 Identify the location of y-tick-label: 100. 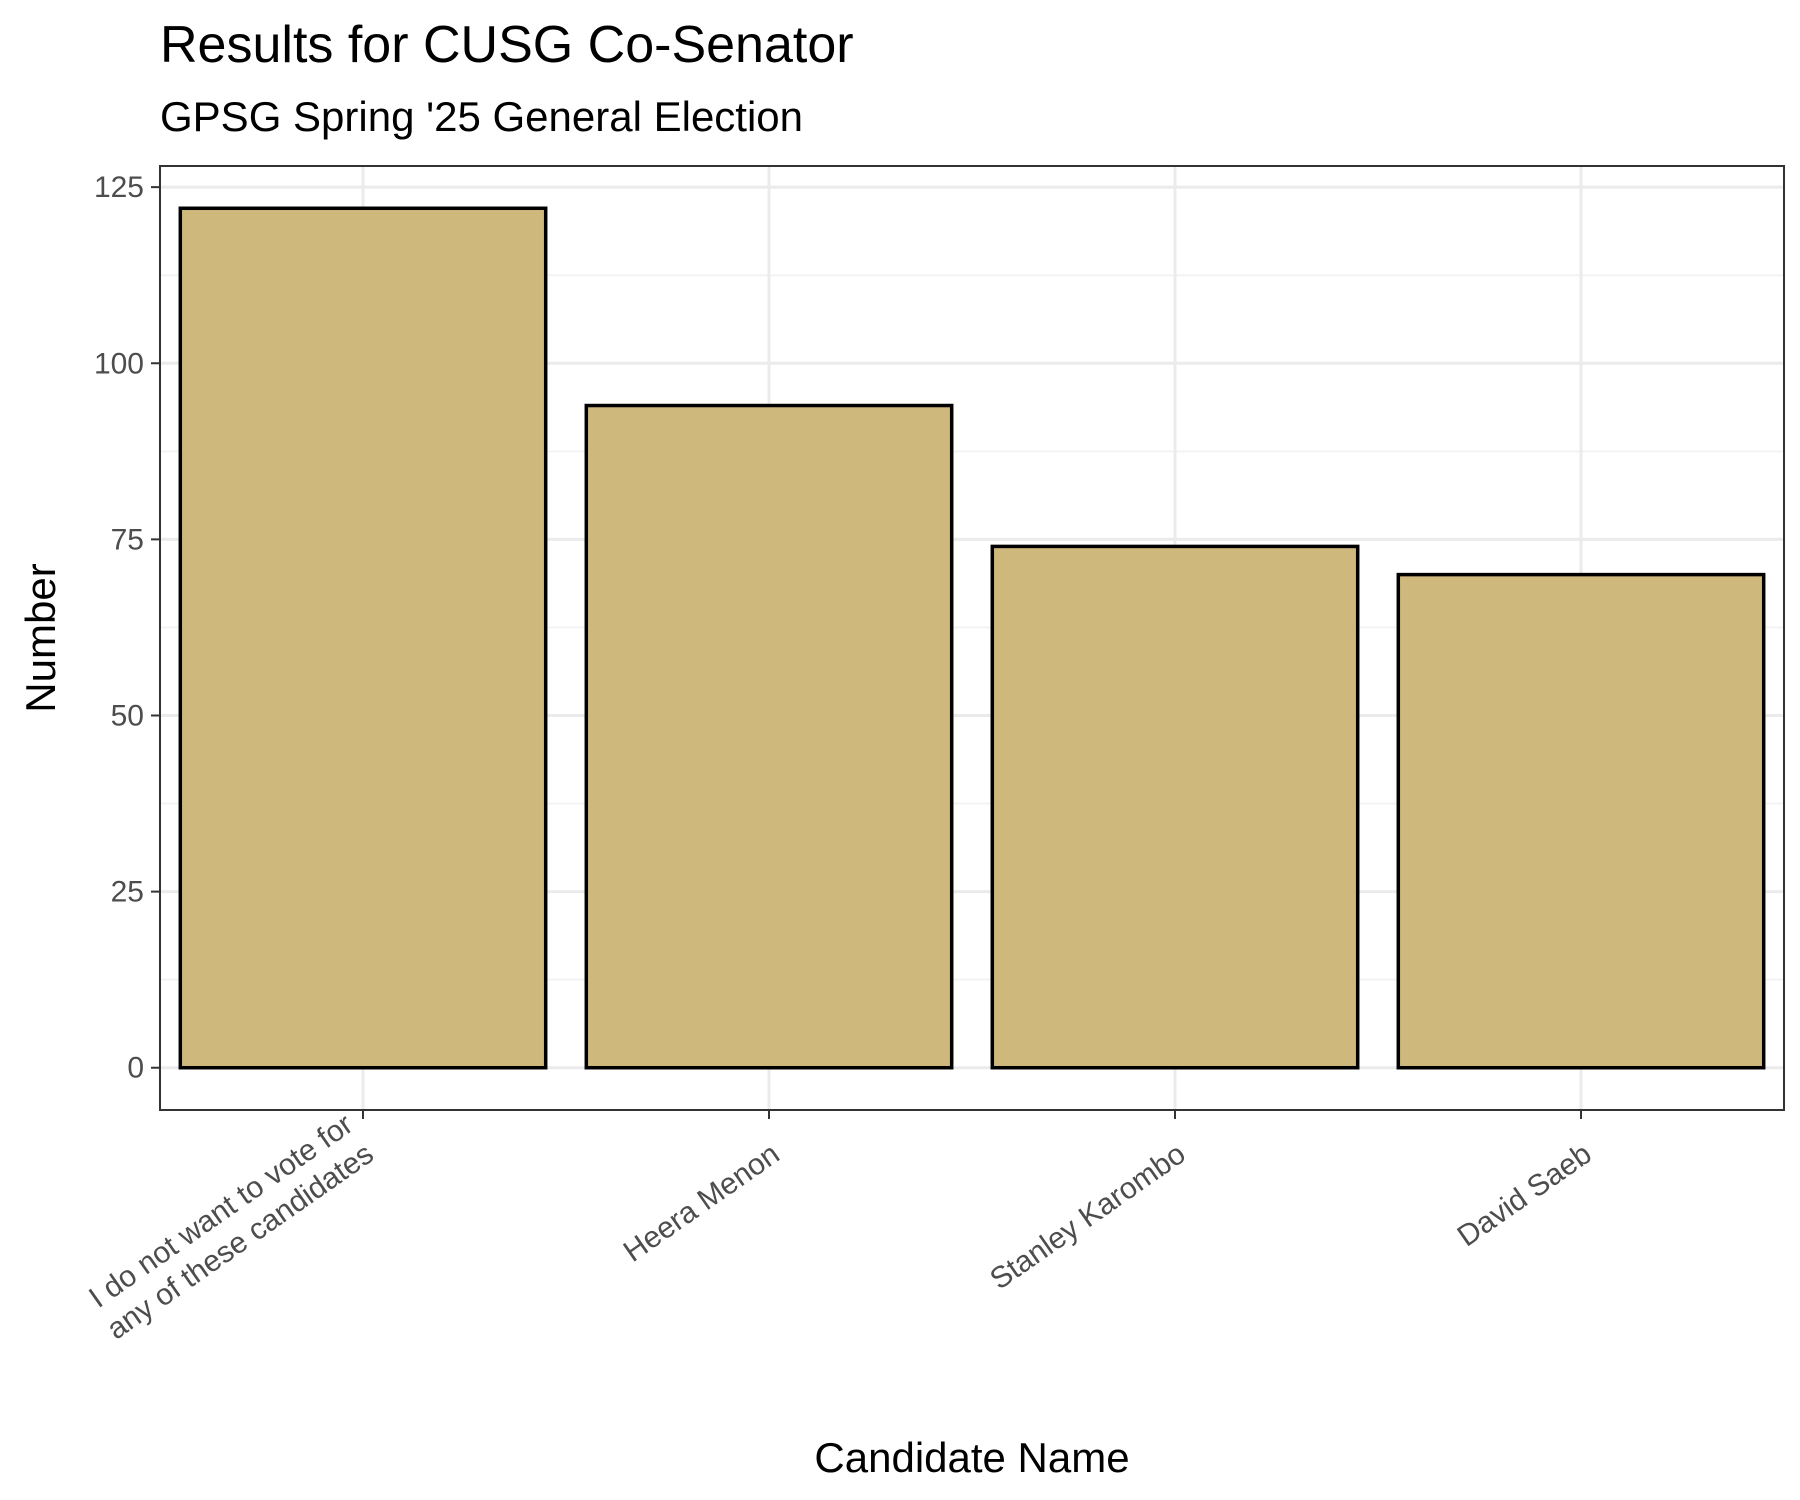
(119, 363).